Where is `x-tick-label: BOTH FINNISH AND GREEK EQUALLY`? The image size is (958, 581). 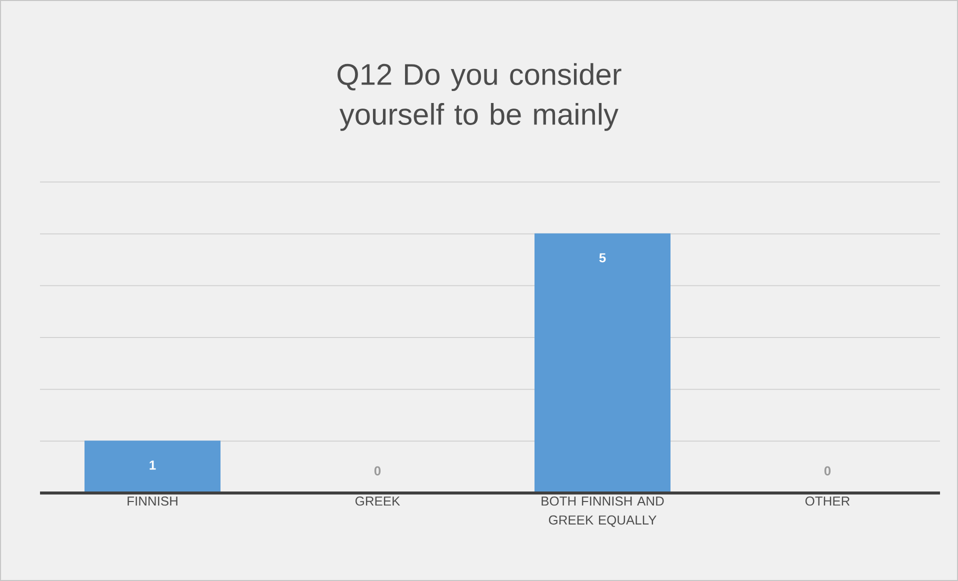 x-tick-label: BOTH FINNISH AND GREEK EQUALLY is located at coordinates (603, 511).